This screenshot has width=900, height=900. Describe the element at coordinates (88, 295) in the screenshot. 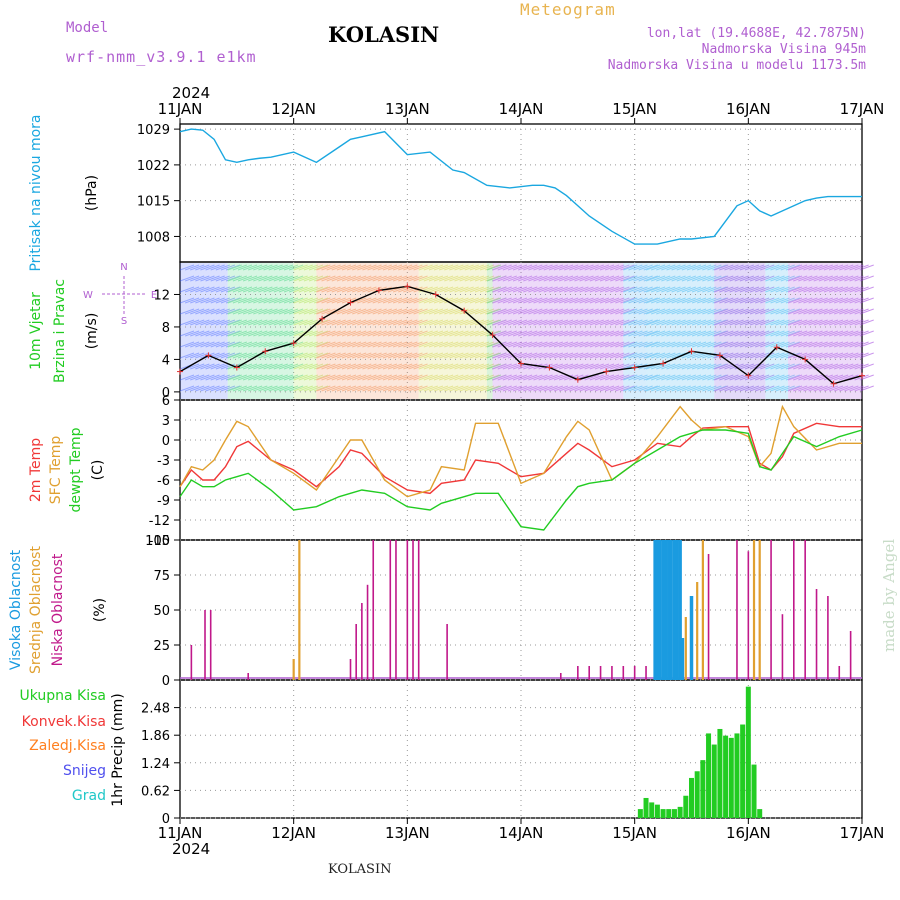

I see `compass-west: W` at that location.